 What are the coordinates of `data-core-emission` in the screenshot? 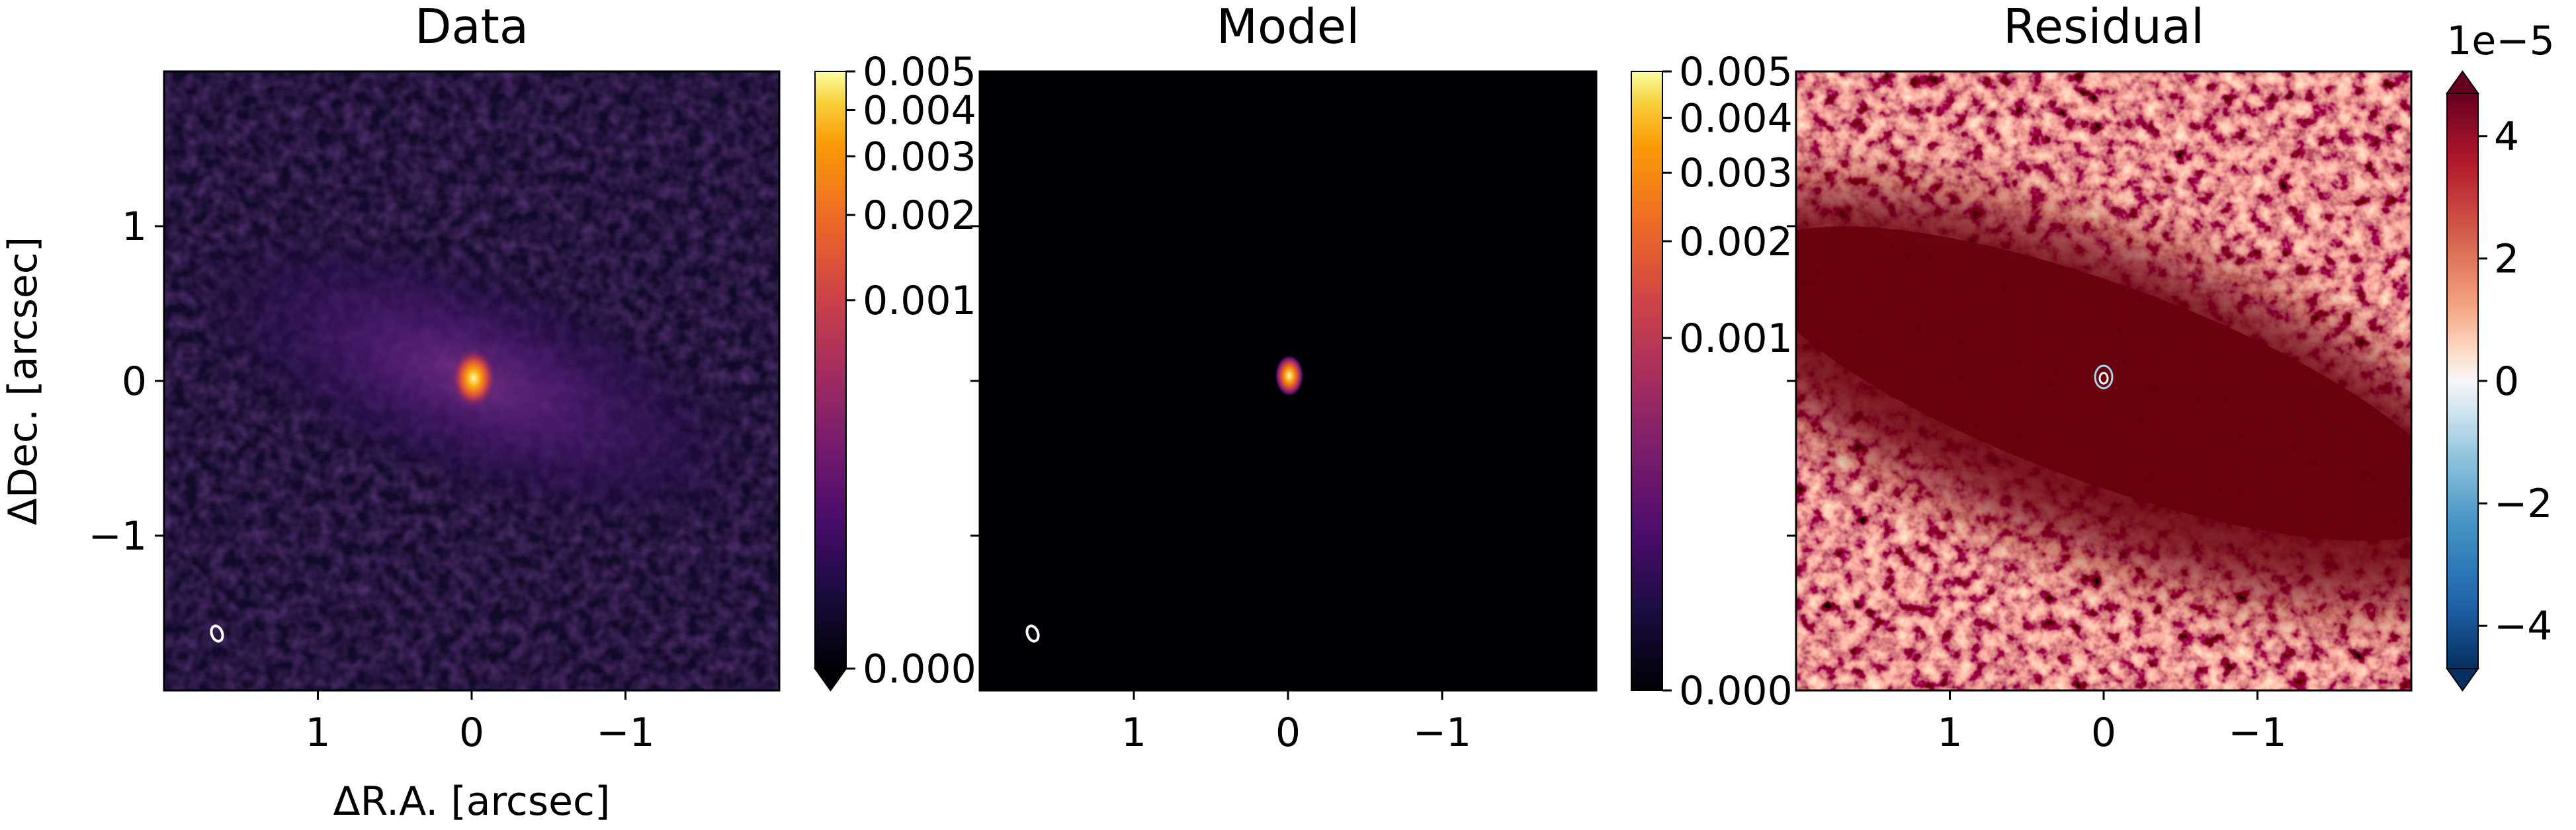 It's located at (473, 378).